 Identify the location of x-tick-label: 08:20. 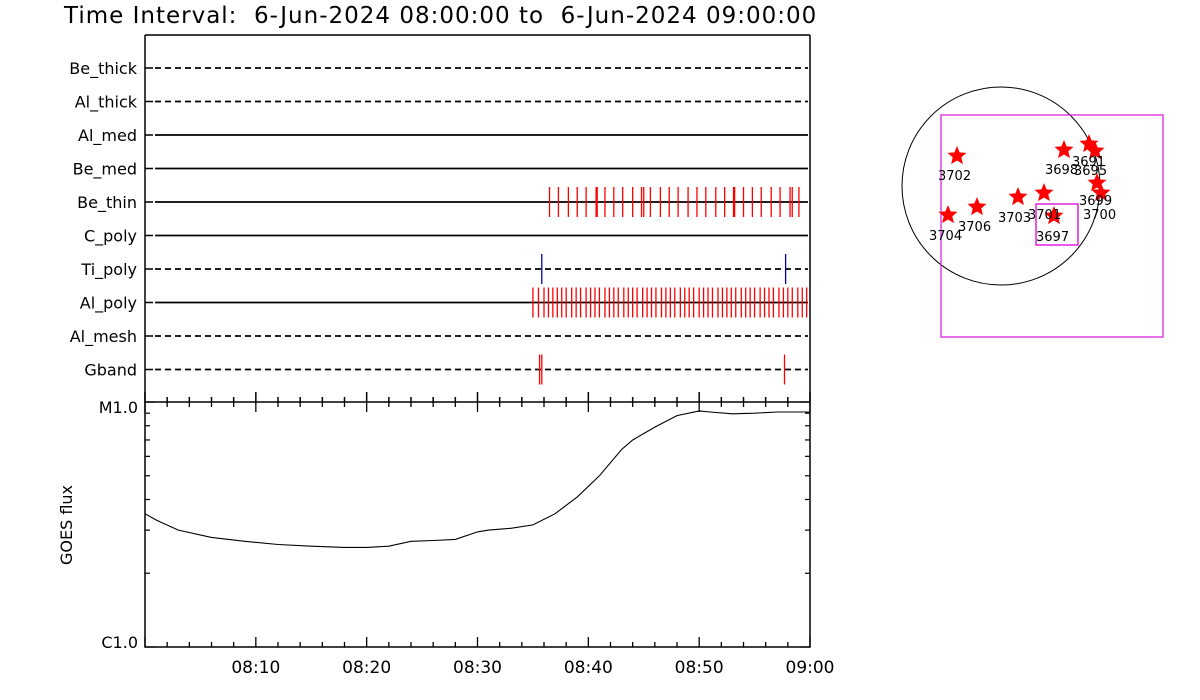
(366, 668).